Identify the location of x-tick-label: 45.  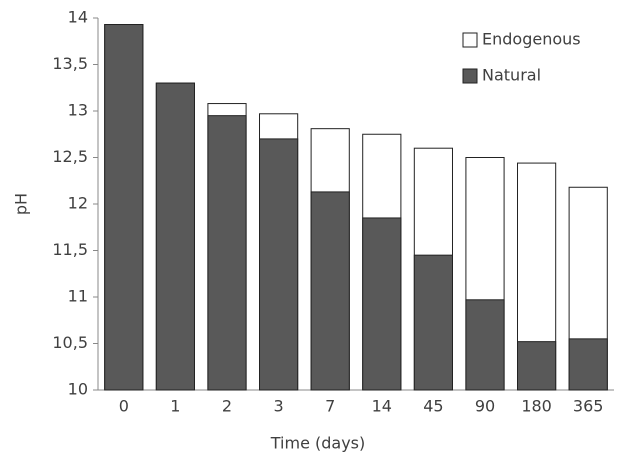
(433, 406).